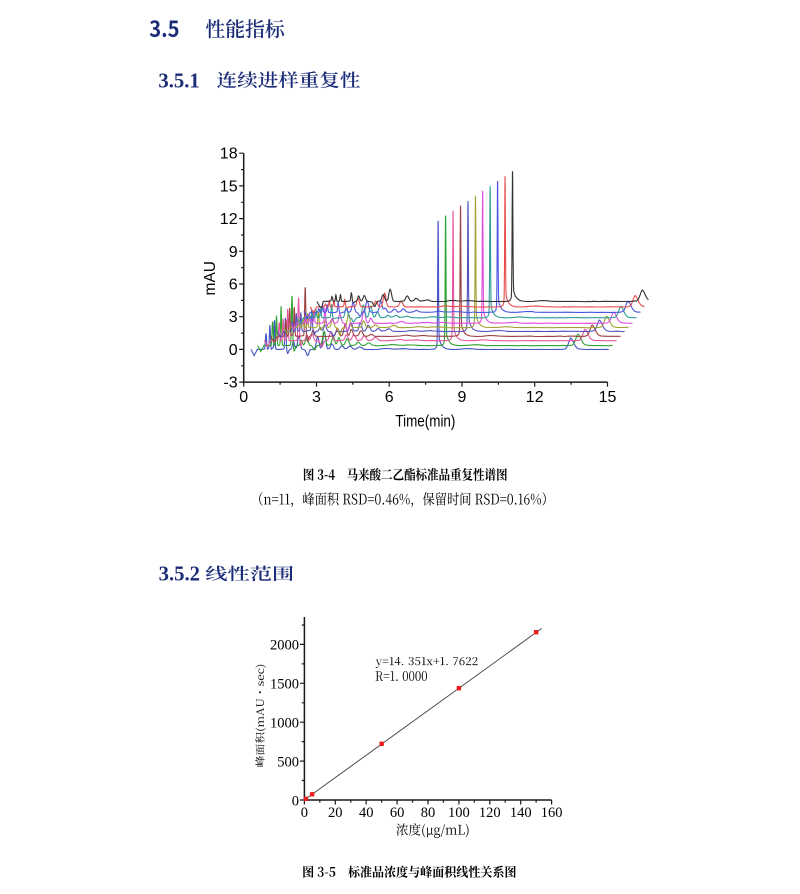 This screenshot has width=800, height=894. What do you see at coordinates (178, 81) in the screenshot?
I see `svg-text: 3.5.1` at bounding box center [178, 81].